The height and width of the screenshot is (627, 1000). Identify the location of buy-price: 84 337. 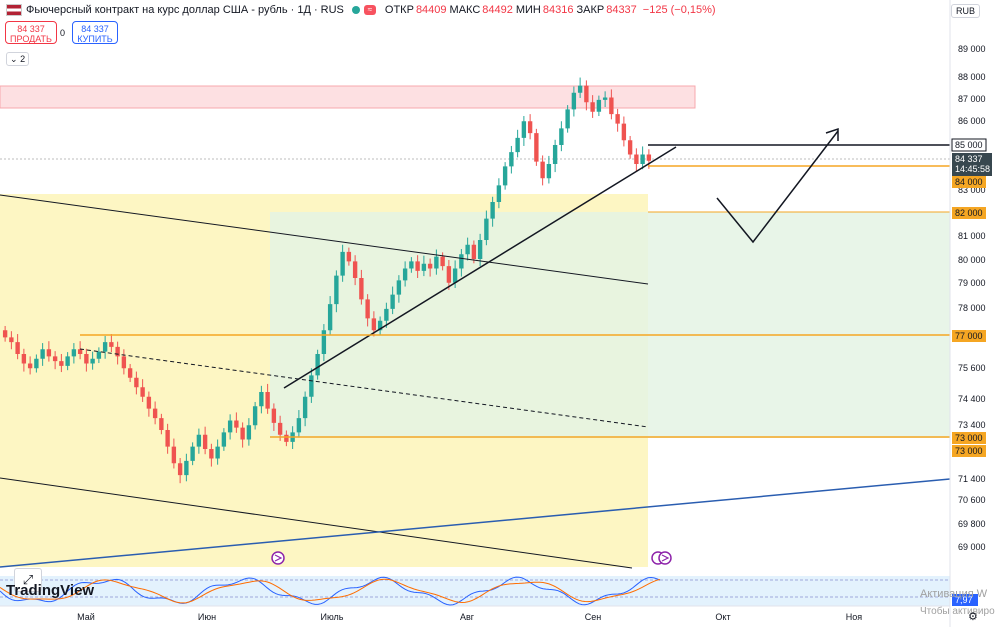
(95, 29).